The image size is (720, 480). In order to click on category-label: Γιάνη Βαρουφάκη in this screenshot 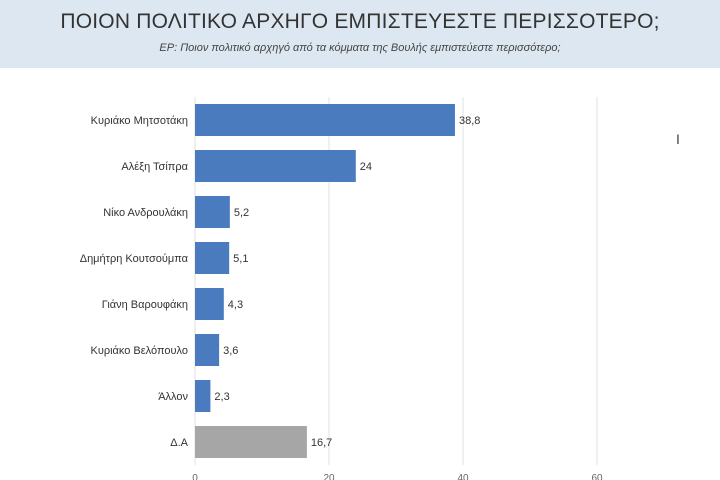, I will do `click(145, 305)`.